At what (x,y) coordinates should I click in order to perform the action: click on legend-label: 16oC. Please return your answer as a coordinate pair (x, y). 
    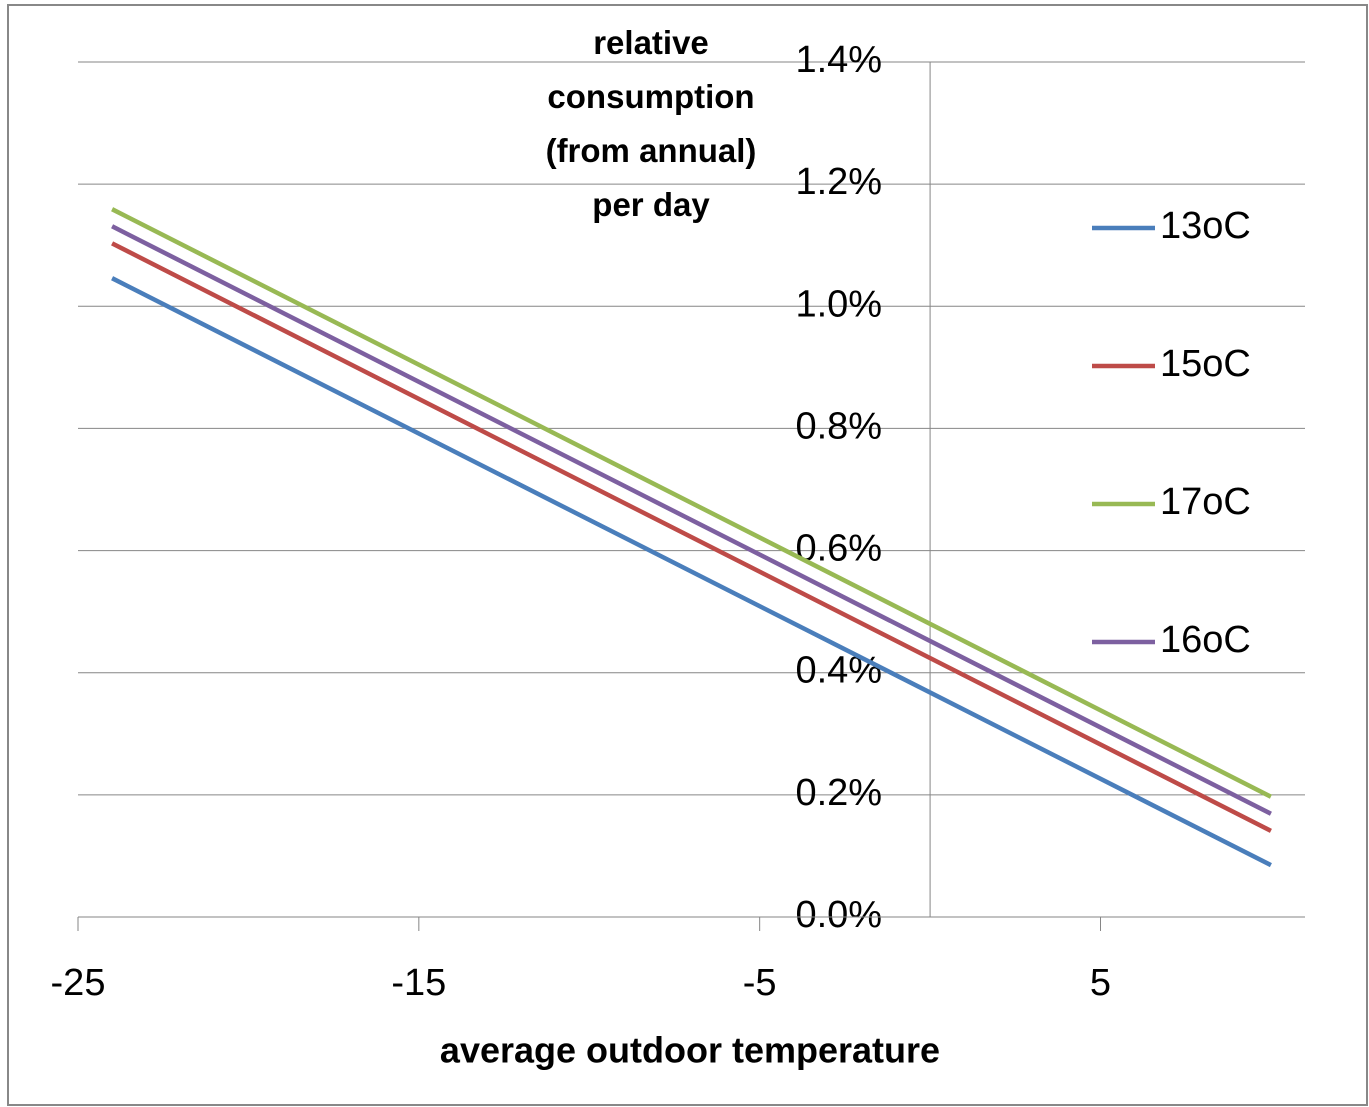
    Looking at the image, I should click on (1205, 640).